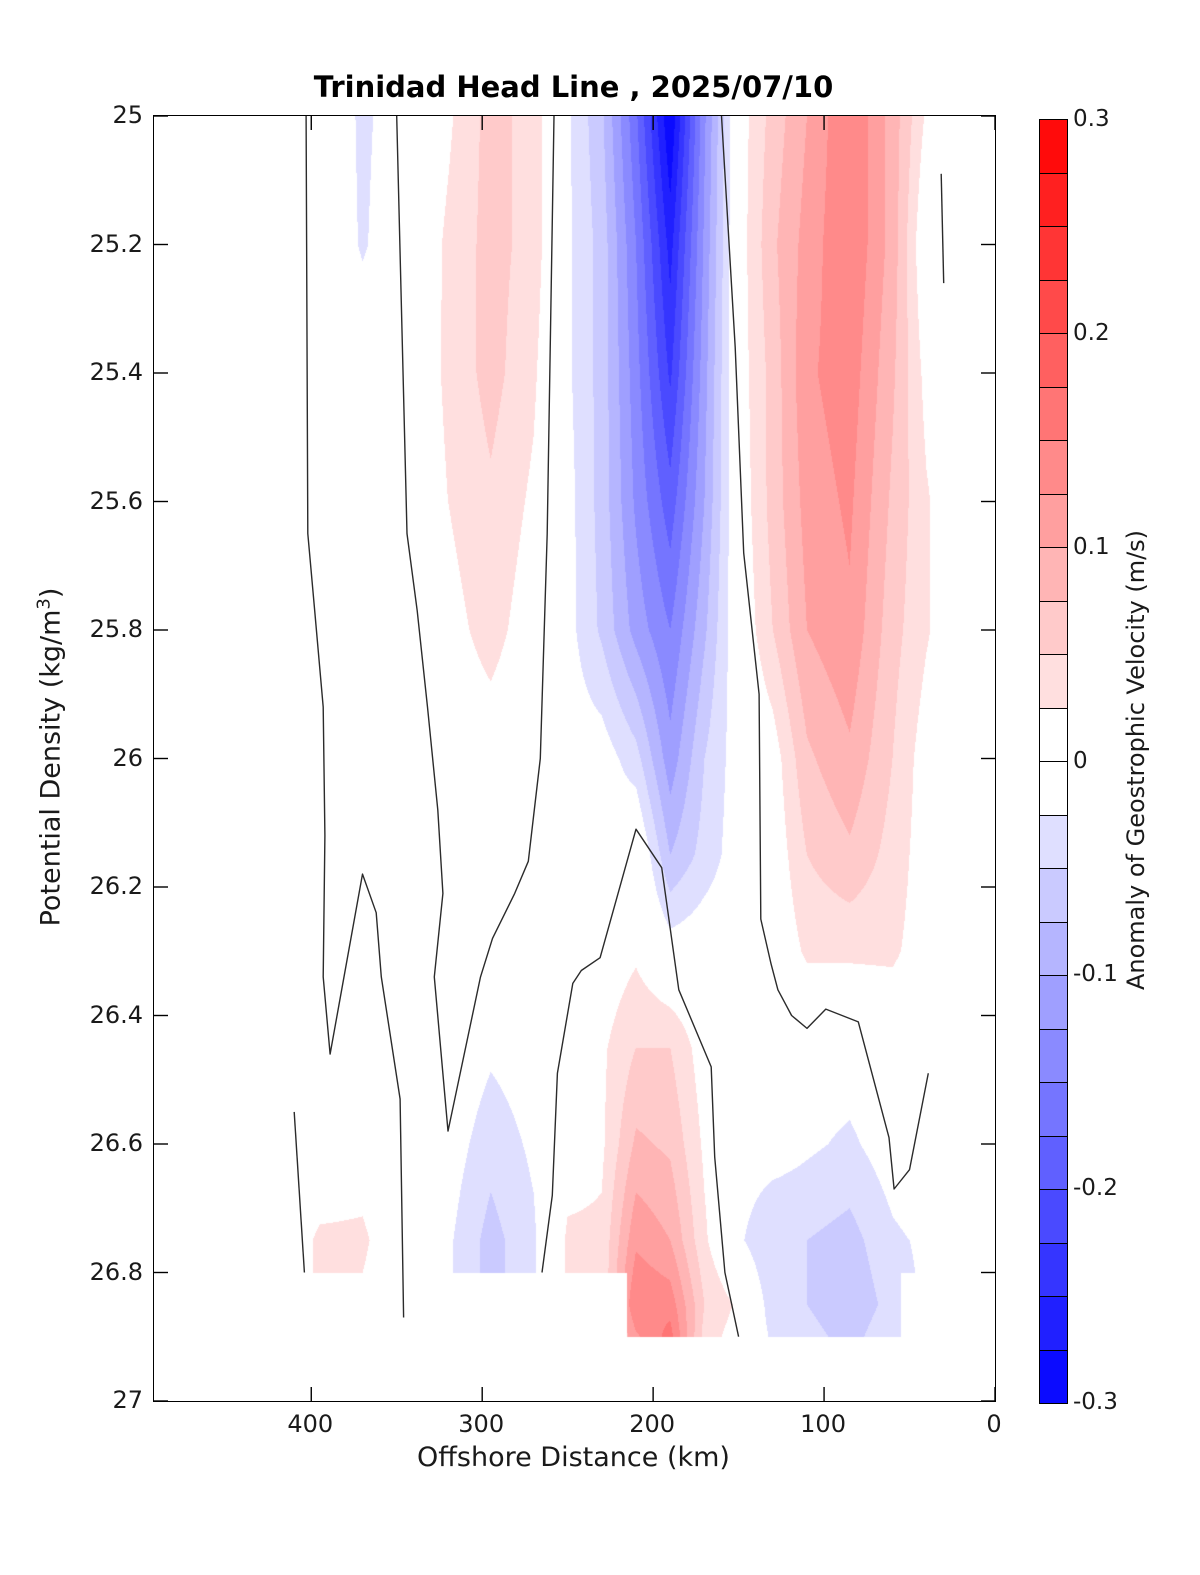 The height and width of the screenshot is (1575, 1200). What do you see at coordinates (652, 1424) in the screenshot?
I see `x-tick-label: 200` at bounding box center [652, 1424].